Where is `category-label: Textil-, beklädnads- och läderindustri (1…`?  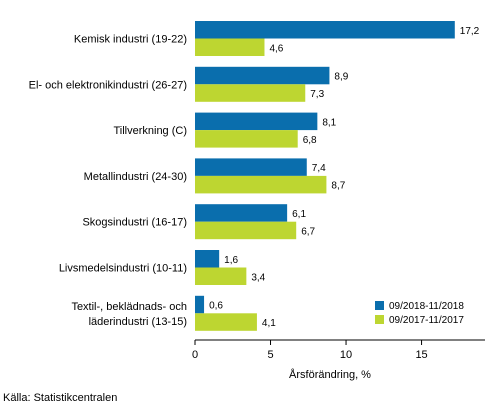
category-label: Textil-, beklädnads- och läderindustri (1… is located at coordinates (129, 314).